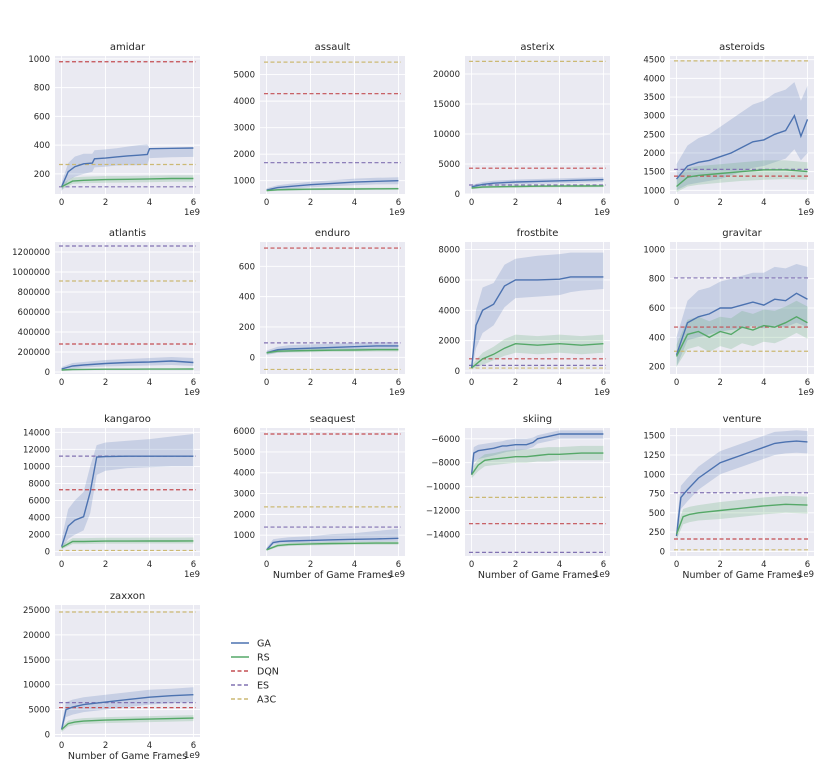 This screenshot has width=830, height=775. Describe the element at coordinates (654, 135) in the screenshot. I see `y-tick-label: 2500` at that location.